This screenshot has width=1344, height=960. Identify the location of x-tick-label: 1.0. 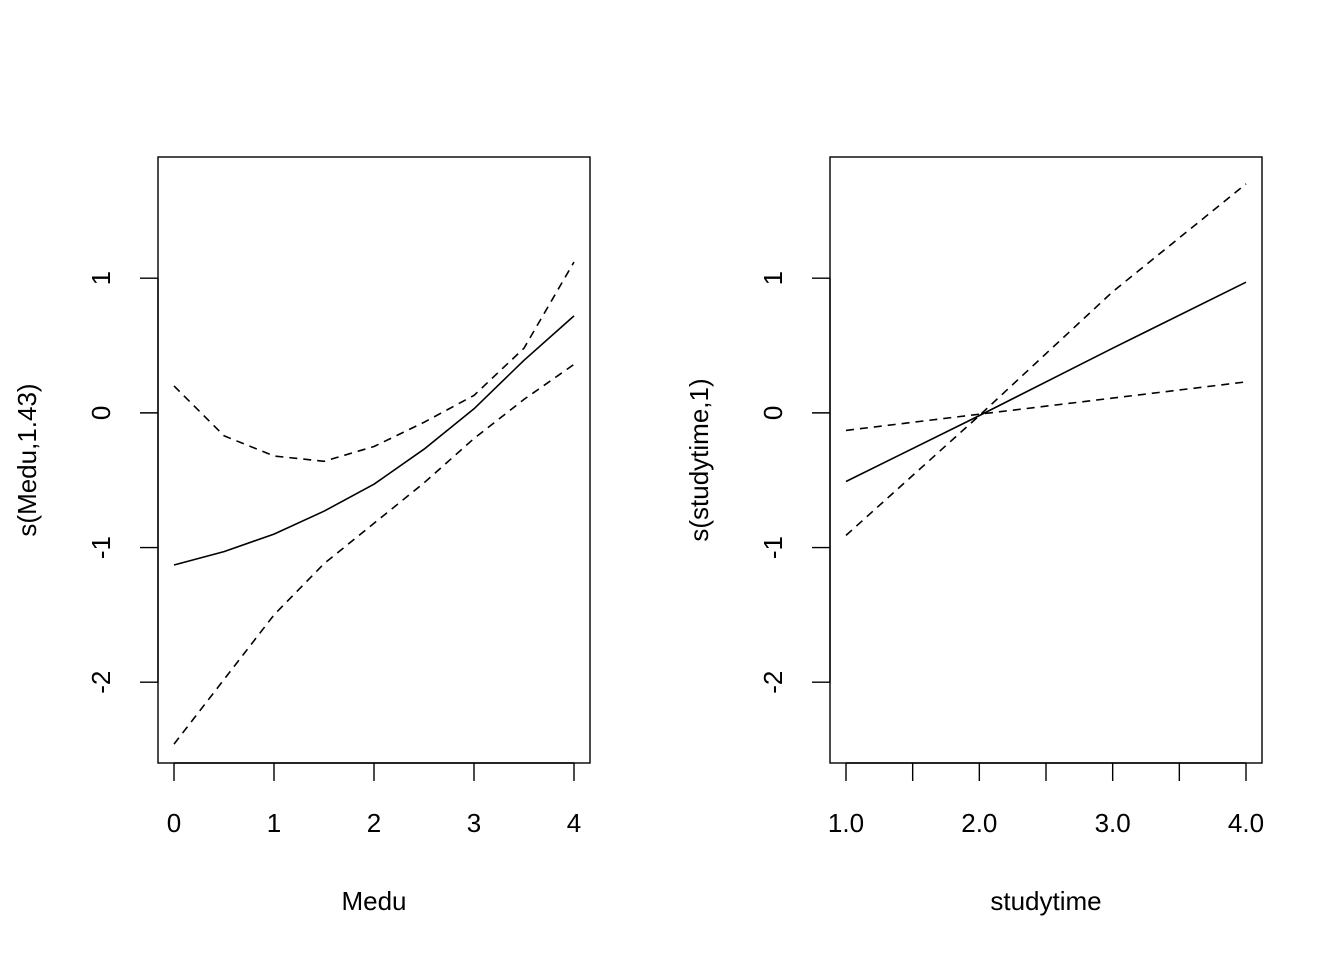
(846, 823).